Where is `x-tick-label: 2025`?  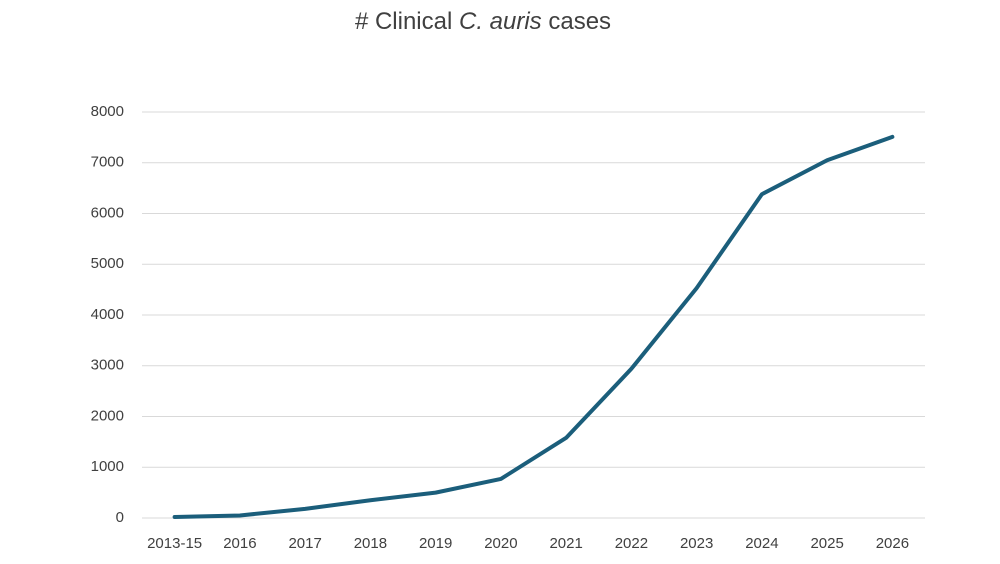
x-tick-label: 2025 is located at coordinates (826, 543).